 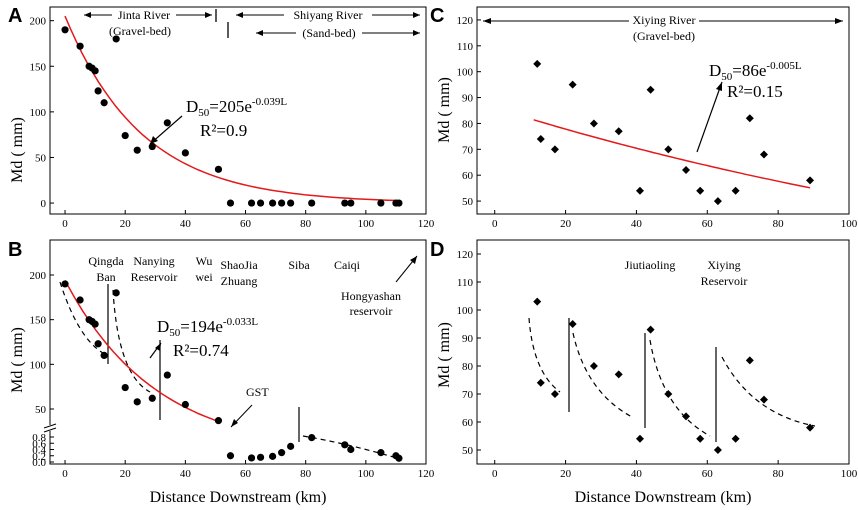 I want to click on site-siba: Siba, so click(x=299, y=265).